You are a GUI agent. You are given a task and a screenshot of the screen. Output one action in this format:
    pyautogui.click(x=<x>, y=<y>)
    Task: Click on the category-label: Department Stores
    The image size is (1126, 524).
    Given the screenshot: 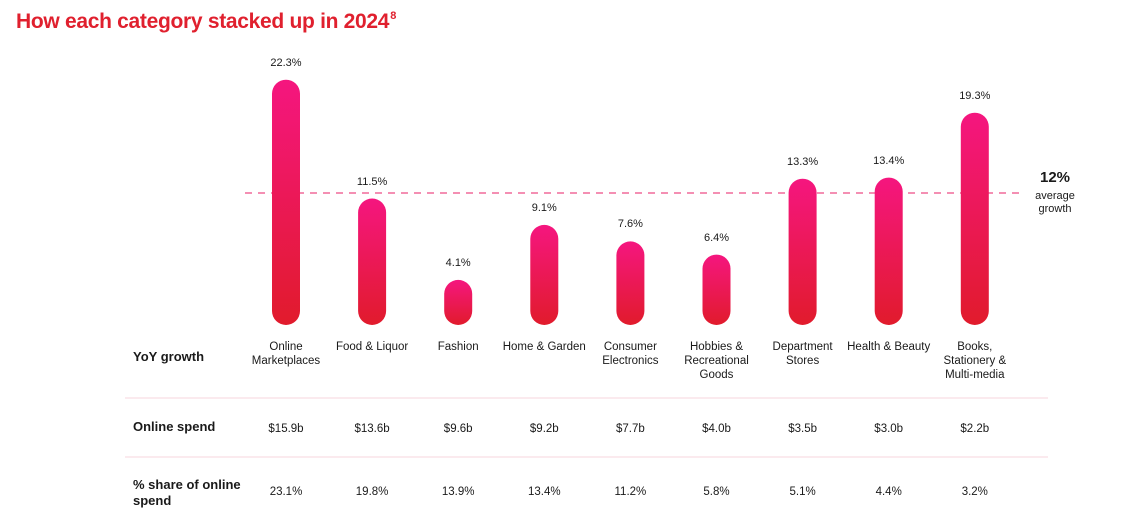 What is the action you would take?
    pyautogui.click(x=802, y=354)
    